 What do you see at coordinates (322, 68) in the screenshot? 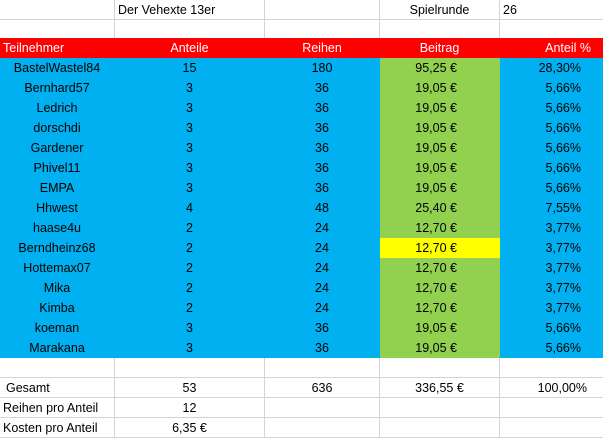
I see `reihen-cell: 180` at bounding box center [322, 68].